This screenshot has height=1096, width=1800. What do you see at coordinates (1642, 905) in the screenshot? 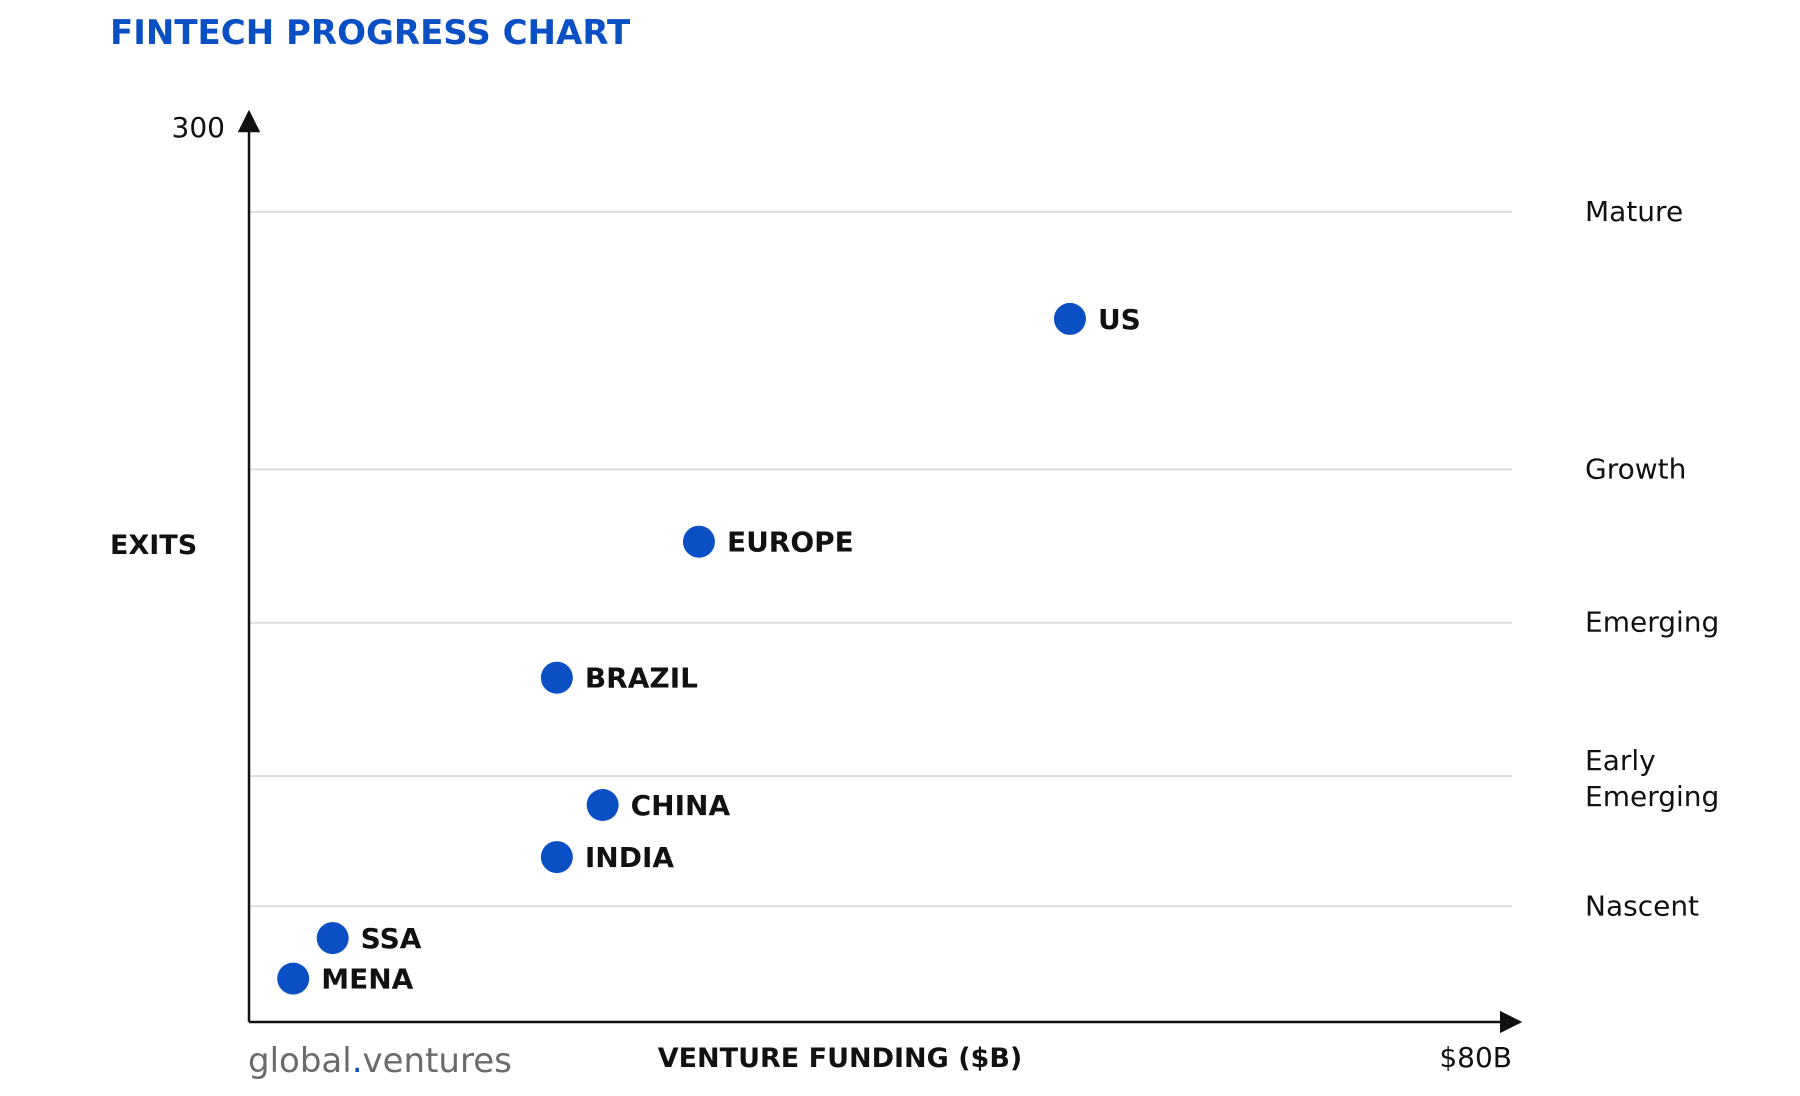
I see `stage-label: Nascent` at bounding box center [1642, 905].